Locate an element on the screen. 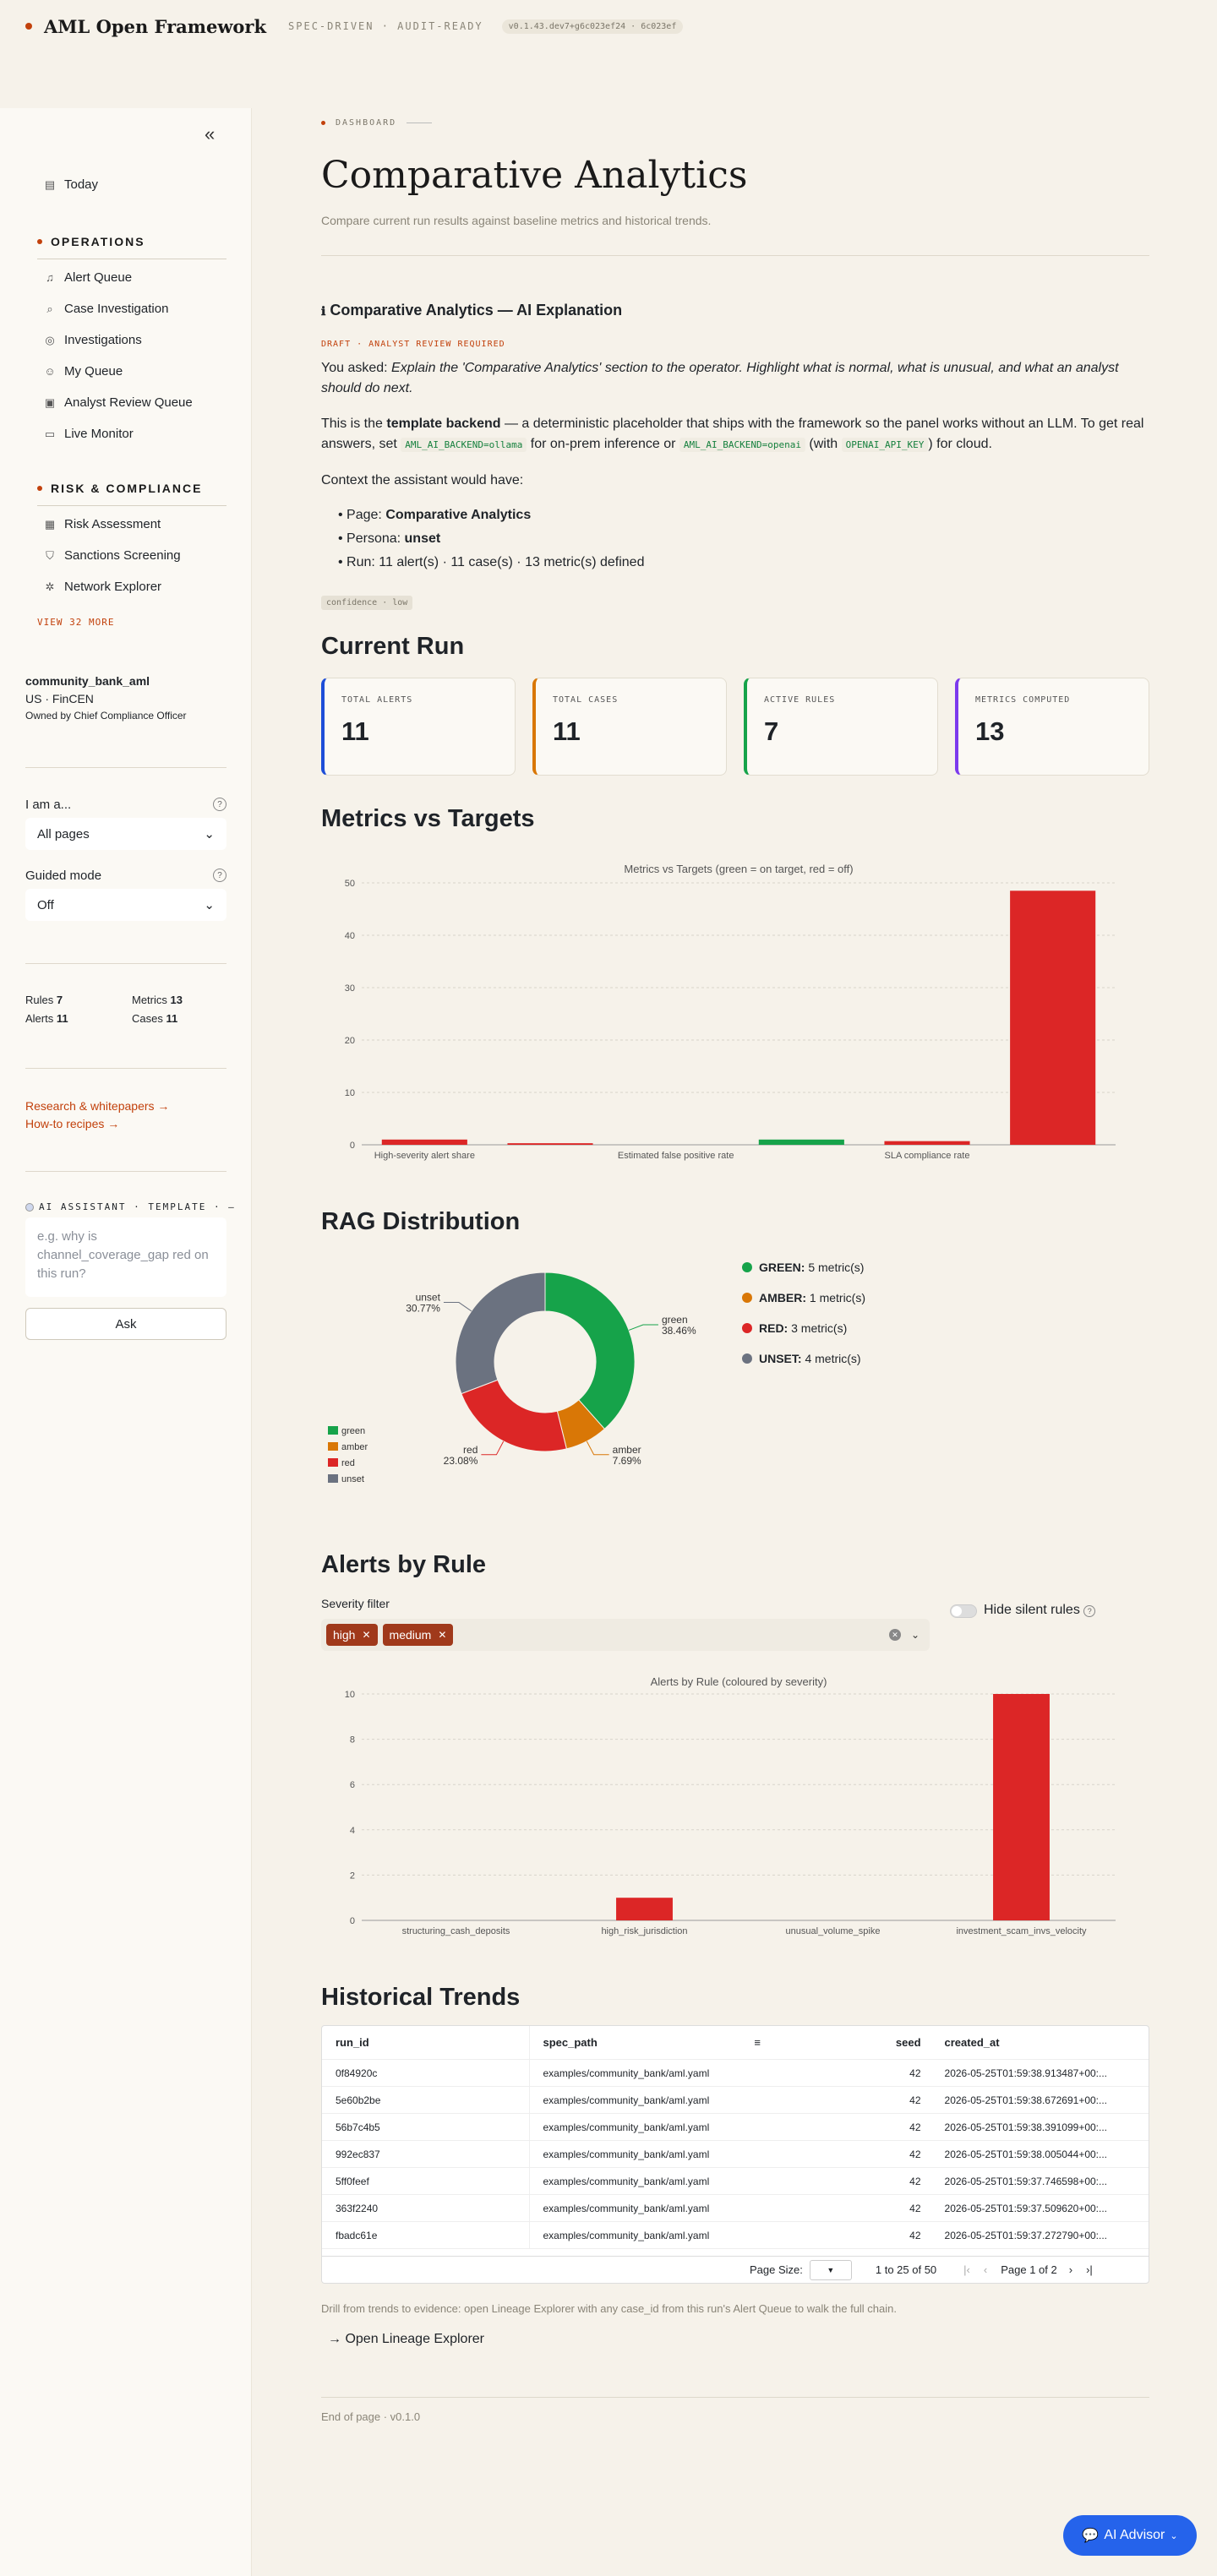  first-page-icon: |‹ is located at coordinates (966, 2269).